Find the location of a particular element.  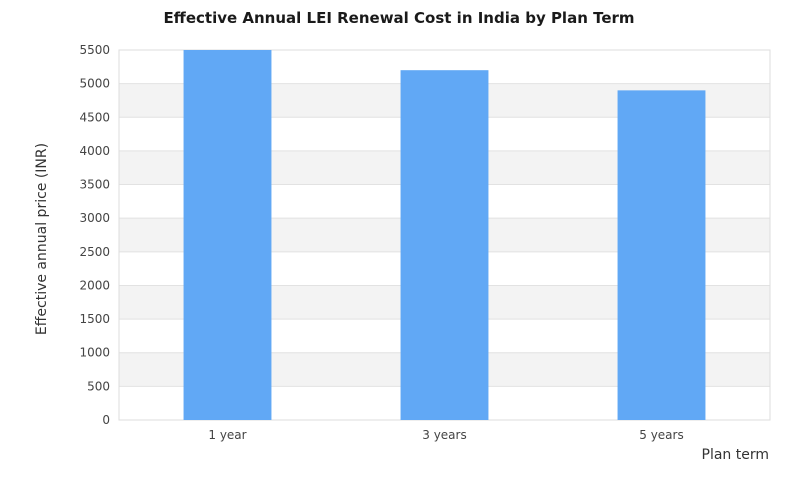

y-tick-label: 5000 is located at coordinates (94, 84).